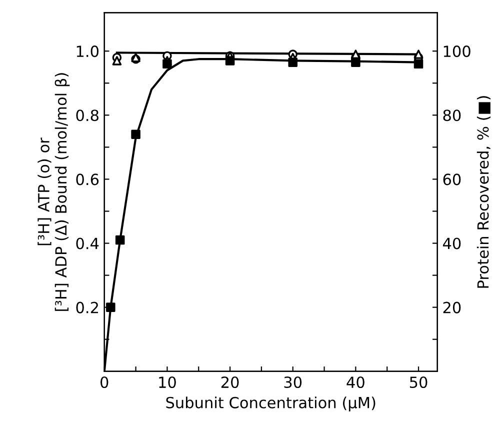  Describe the element at coordinates (87, 116) in the screenshot. I see `y-tick-label: 0.8` at that location.